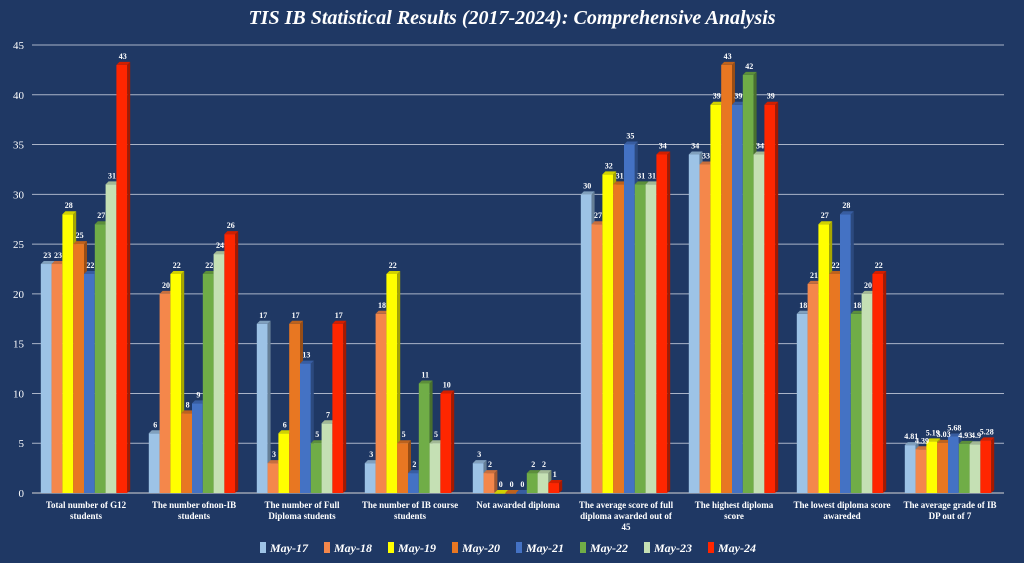 Image resolution: width=1024 pixels, height=563 pixels. I want to click on data-label: 42, so click(749, 66).